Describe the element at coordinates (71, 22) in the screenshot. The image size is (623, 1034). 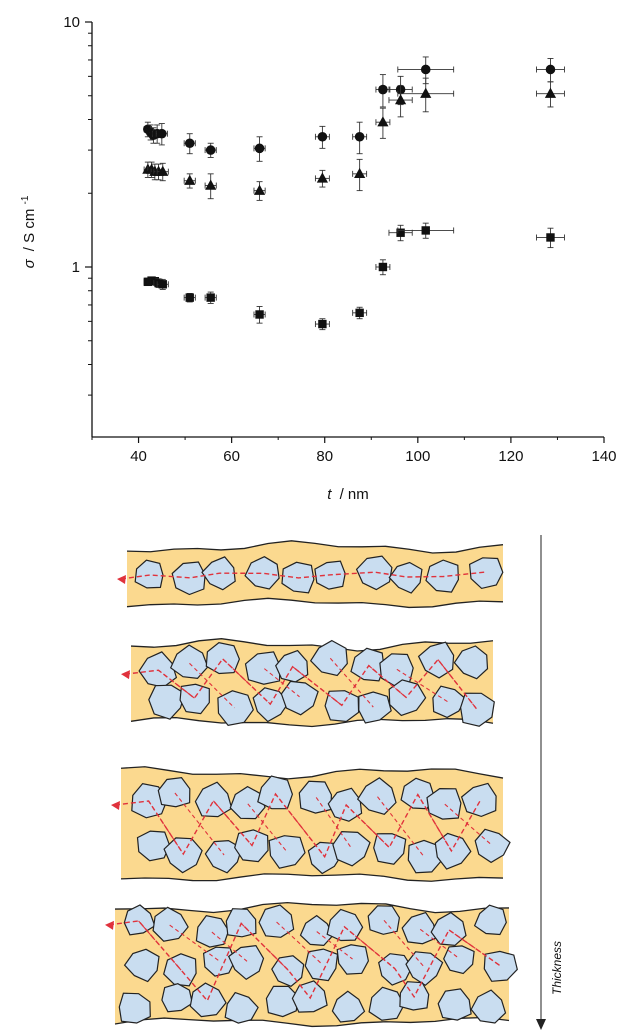
I see `y-tick-label: 10` at that location.